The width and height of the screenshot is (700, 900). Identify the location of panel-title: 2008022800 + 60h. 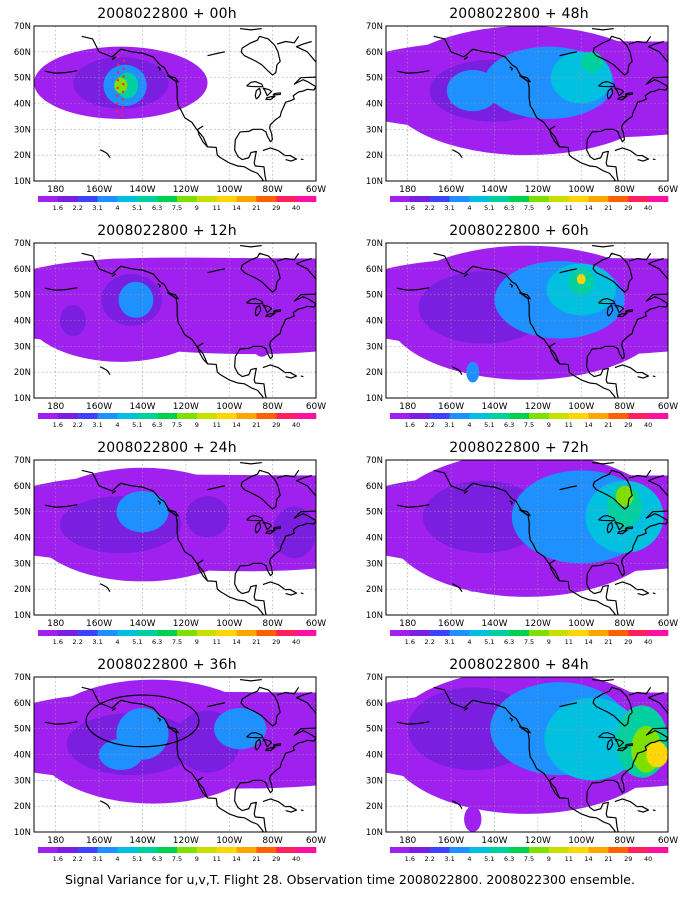
(519, 231).